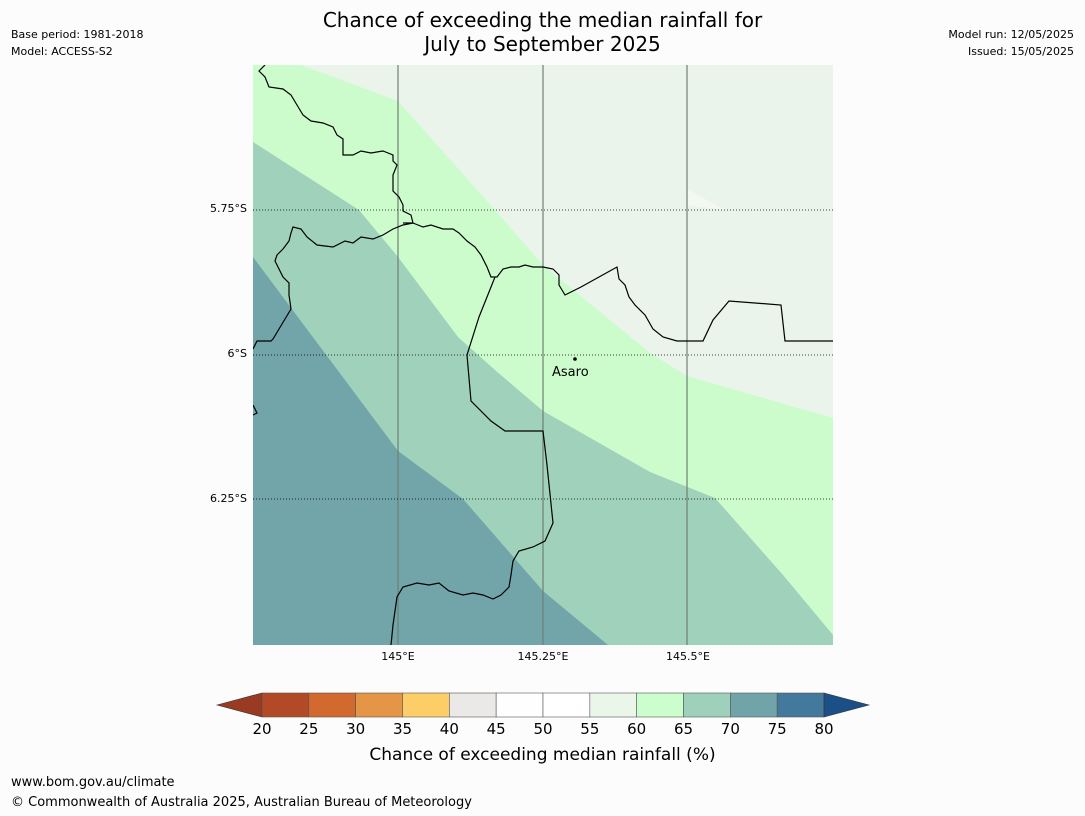 This screenshot has height=816, width=1085. What do you see at coordinates (93, 782) in the screenshot?
I see `footer-url: www.bom.gov.au/climate` at bounding box center [93, 782].